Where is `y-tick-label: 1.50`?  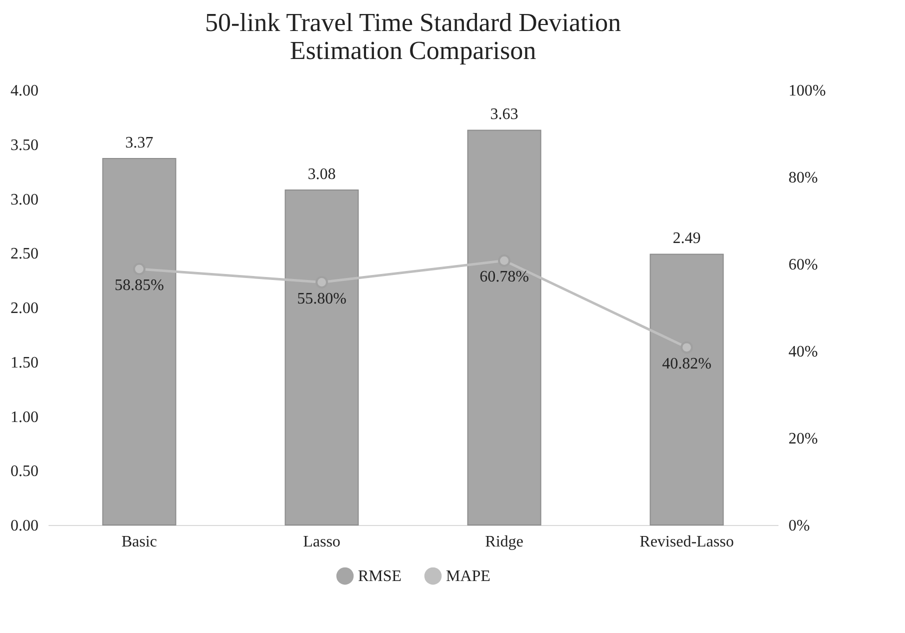 y-tick-label: 1.50 is located at coordinates (24, 363).